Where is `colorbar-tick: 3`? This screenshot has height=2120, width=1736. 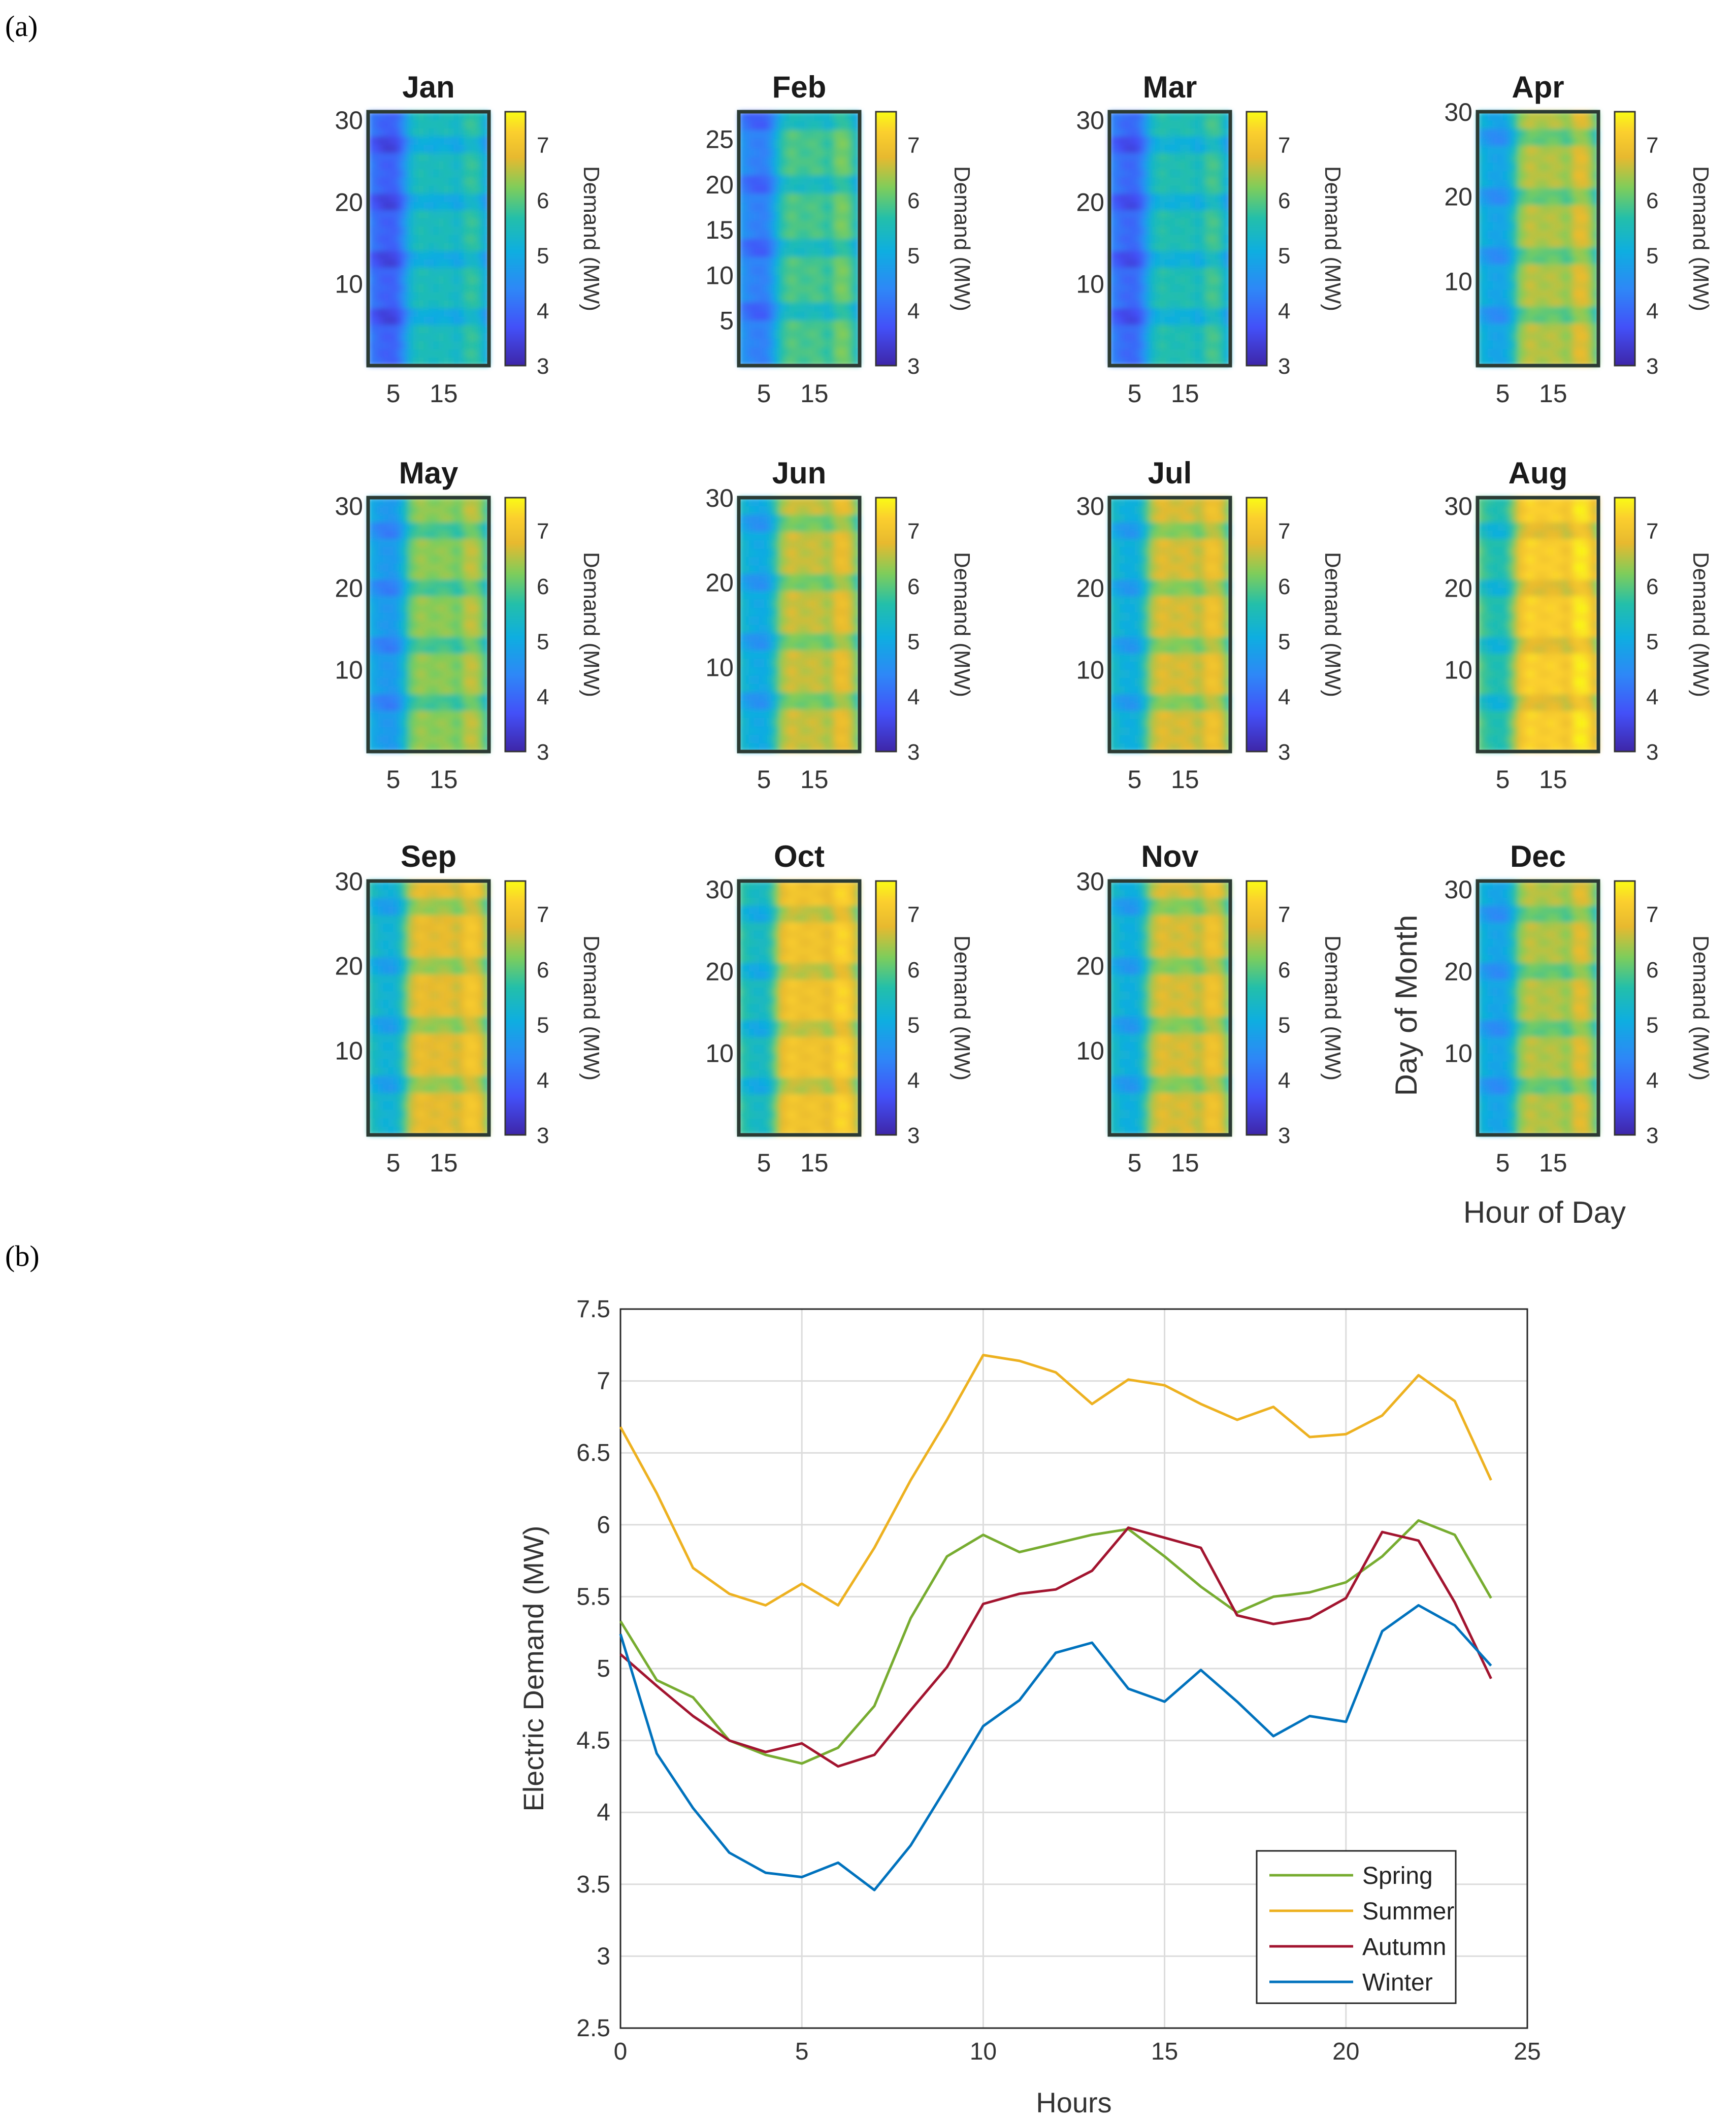 colorbar-tick: 3 is located at coordinates (913, 366).